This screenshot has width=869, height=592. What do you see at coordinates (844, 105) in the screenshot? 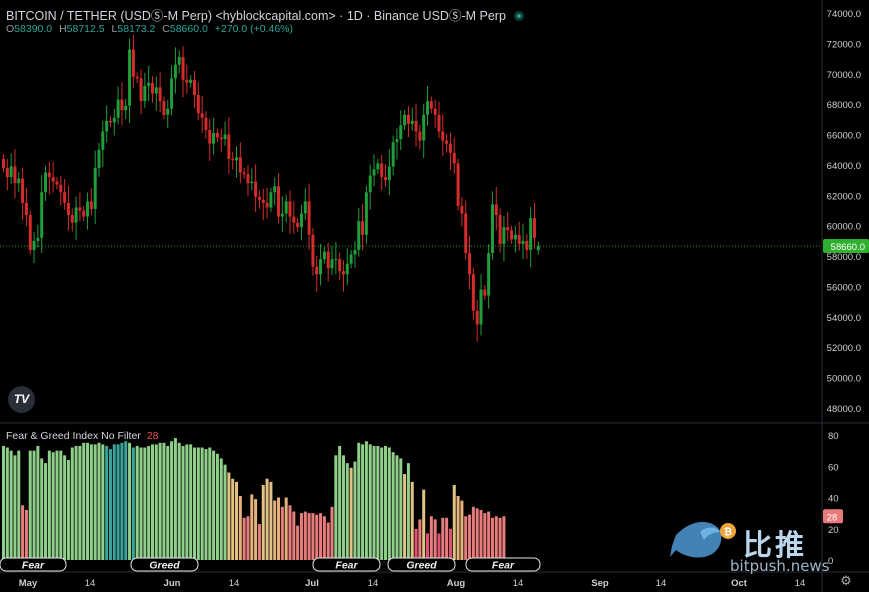
I see `price-tick-label: 68000.0` at bounding box center [844, 105].